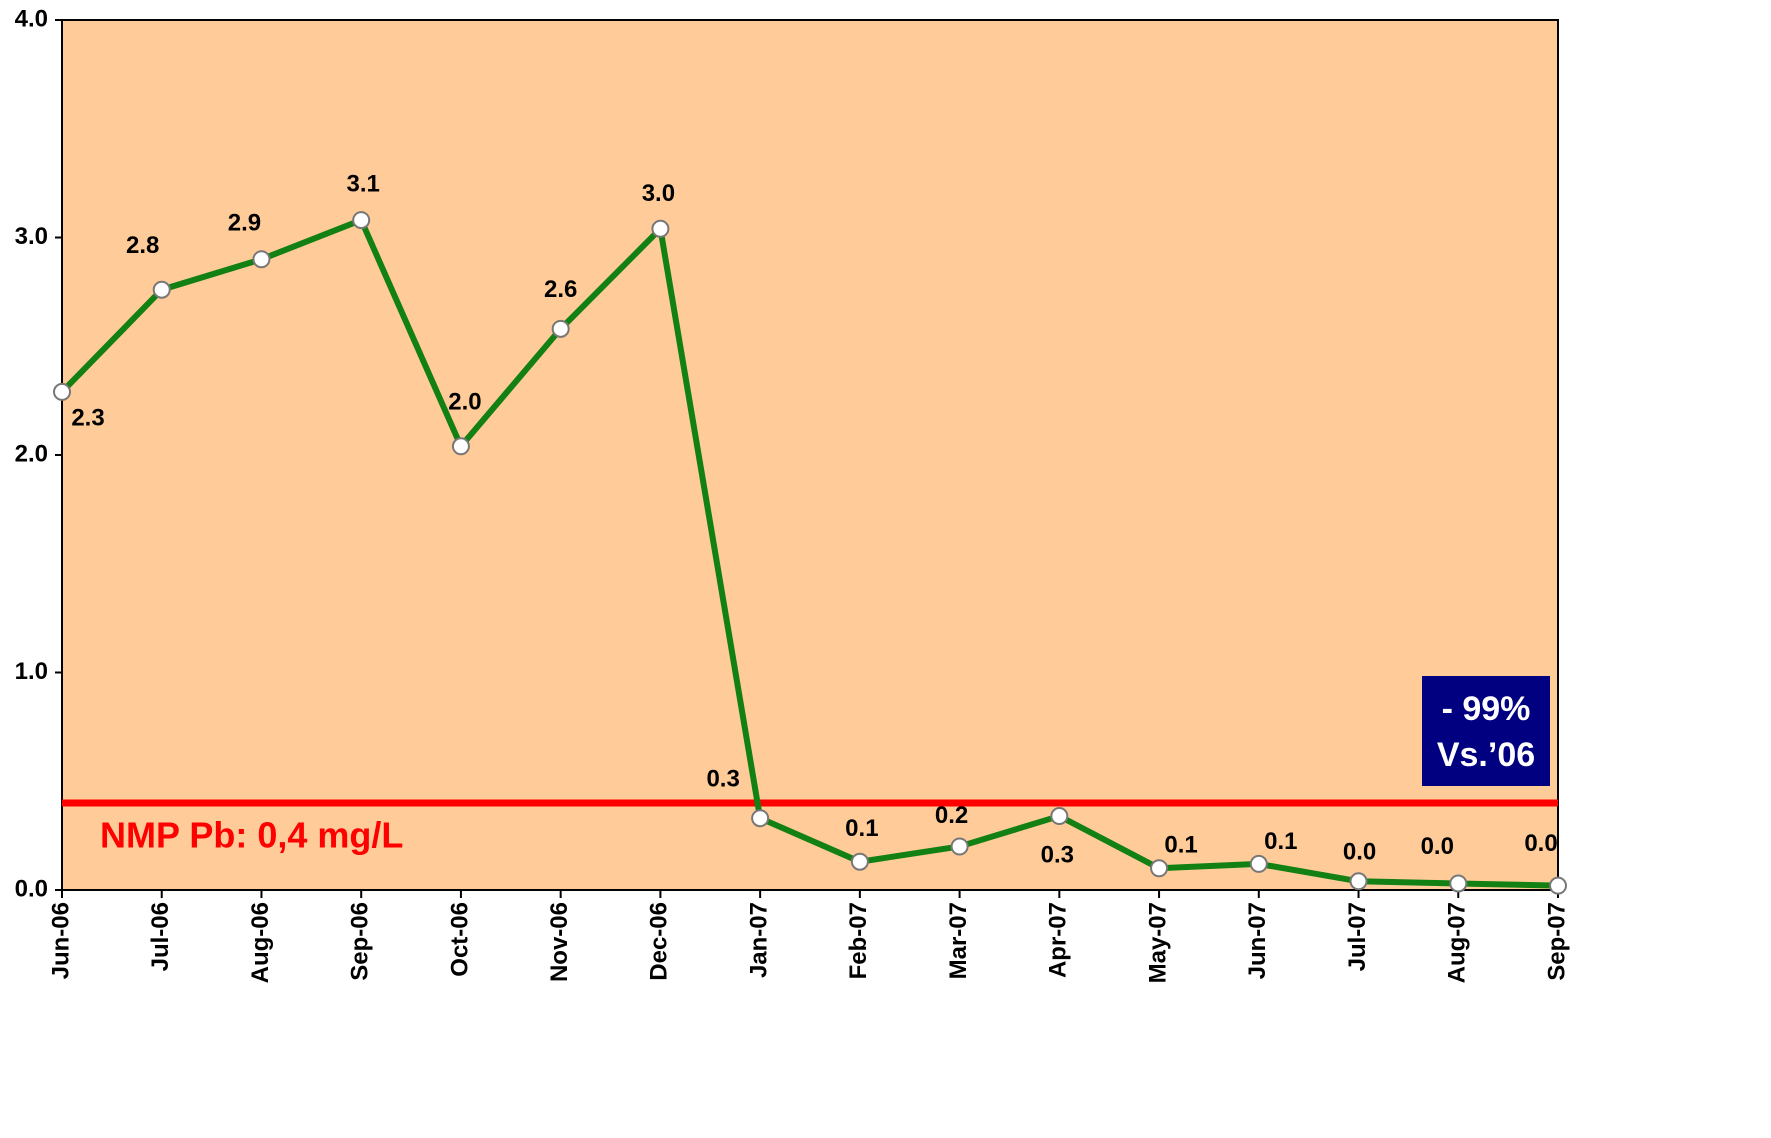 The height and width of the screenshot is (1138, 1771). I want to click on x-tick-label: Jul-07, so click(1357, 936).